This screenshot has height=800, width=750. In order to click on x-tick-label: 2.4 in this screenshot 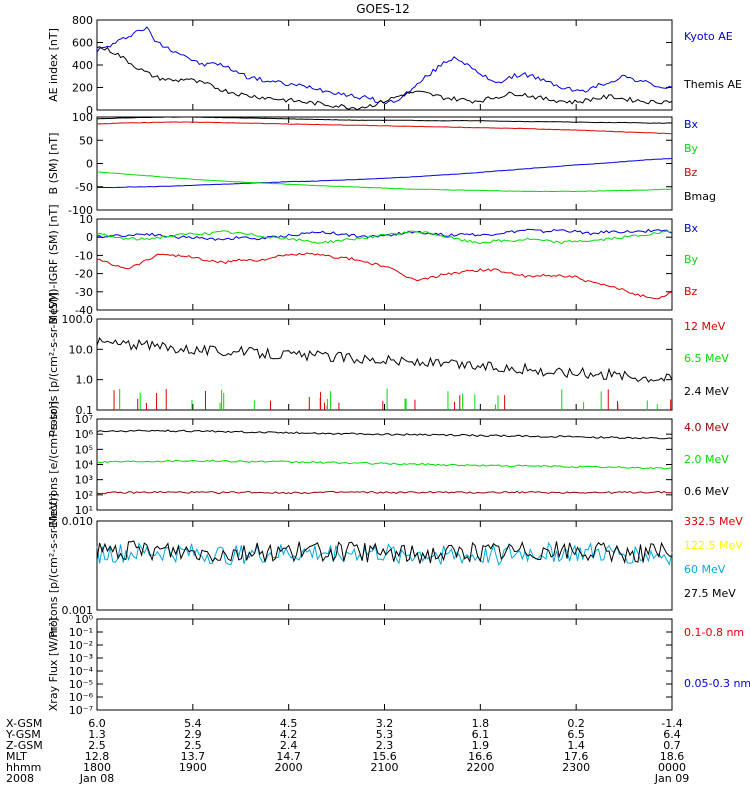, I will do `click(289, 745)`.